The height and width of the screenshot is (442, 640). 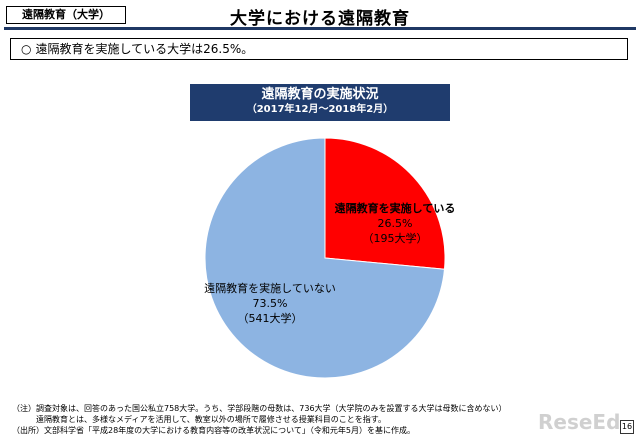 I want to click on summary-box: ○ 遠隔教育を実施している大学は26.5%。, so click(x=319, y=49).